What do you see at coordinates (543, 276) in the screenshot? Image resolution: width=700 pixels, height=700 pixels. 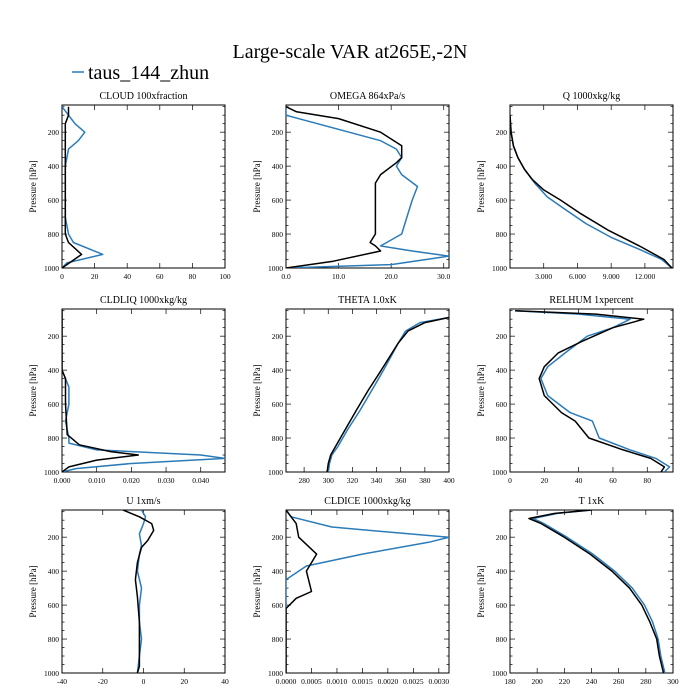 I see `x-tick-label: 3.000` at bounding box center [543, 276].